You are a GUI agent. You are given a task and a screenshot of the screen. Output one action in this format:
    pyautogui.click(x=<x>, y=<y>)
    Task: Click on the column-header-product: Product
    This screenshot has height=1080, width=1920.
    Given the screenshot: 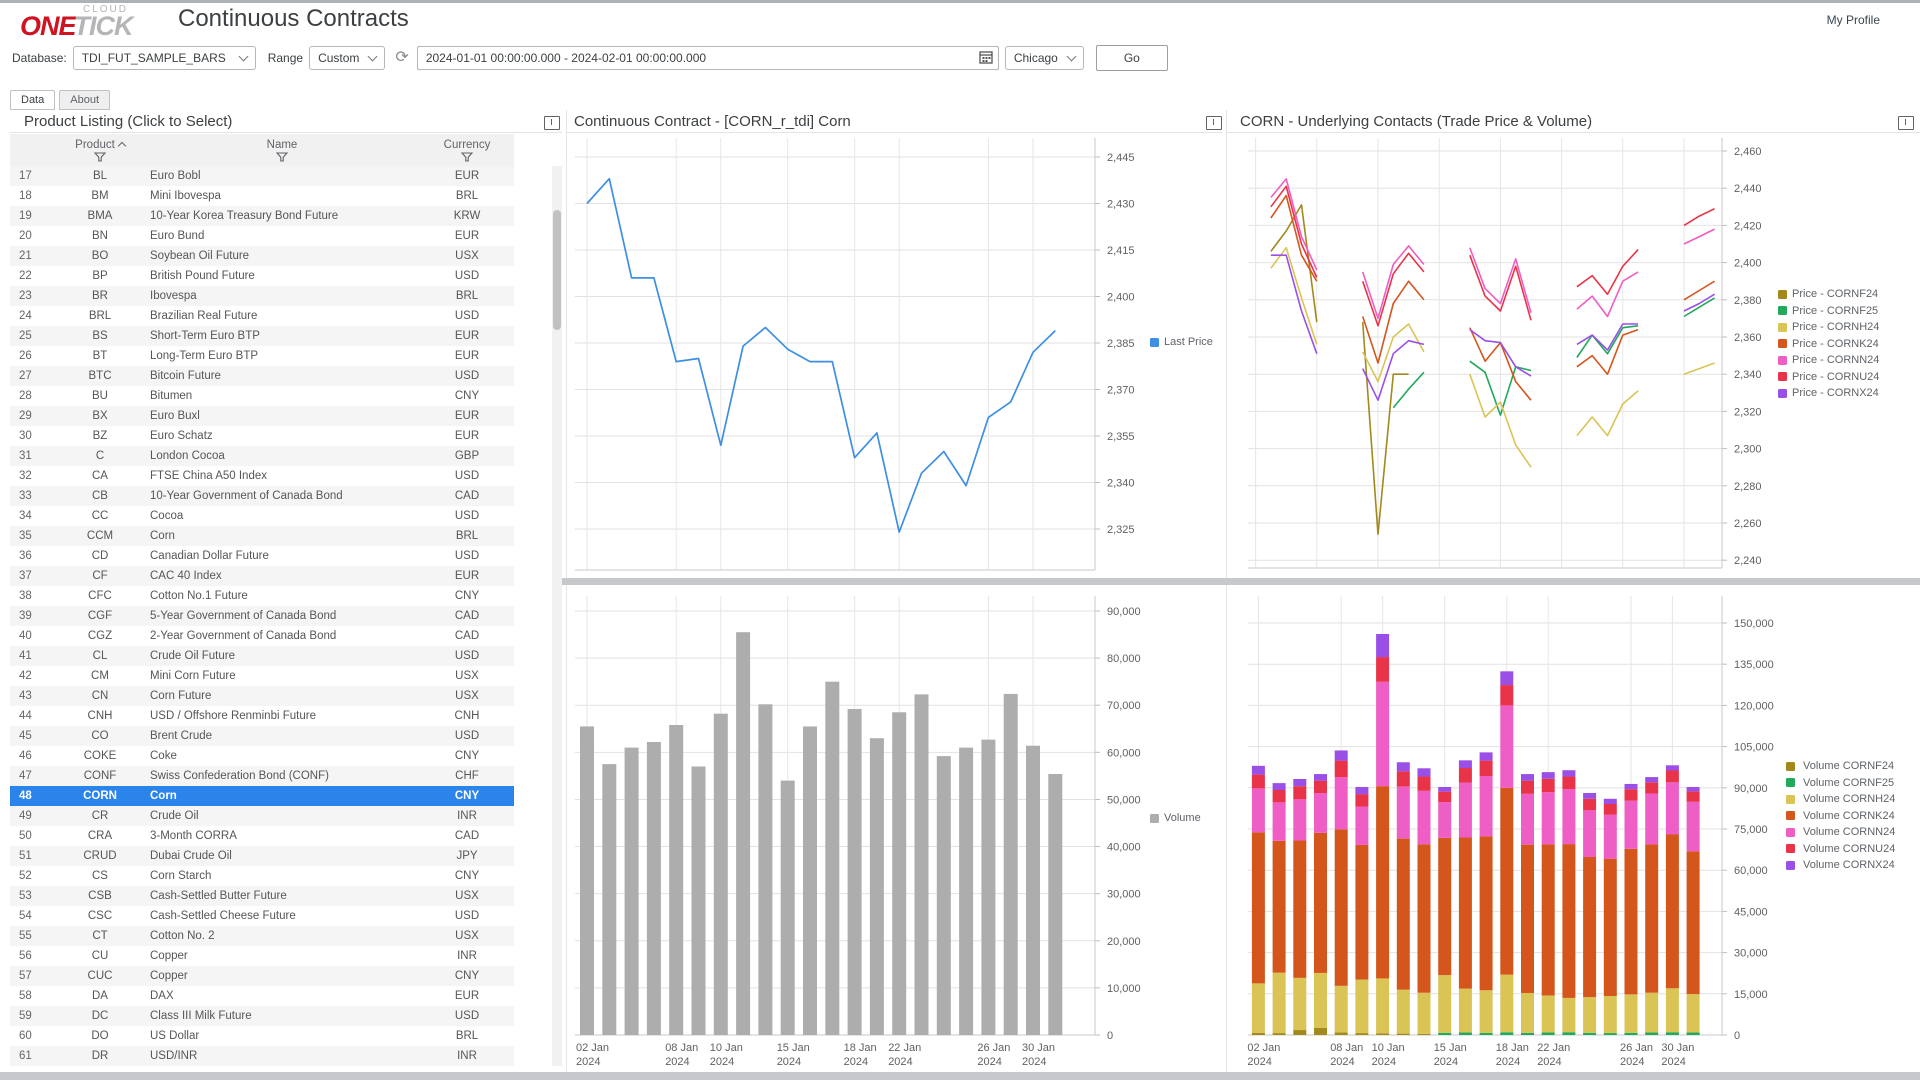 What is the action you would take?
    pyautogui.click(x=100, y=150)
    